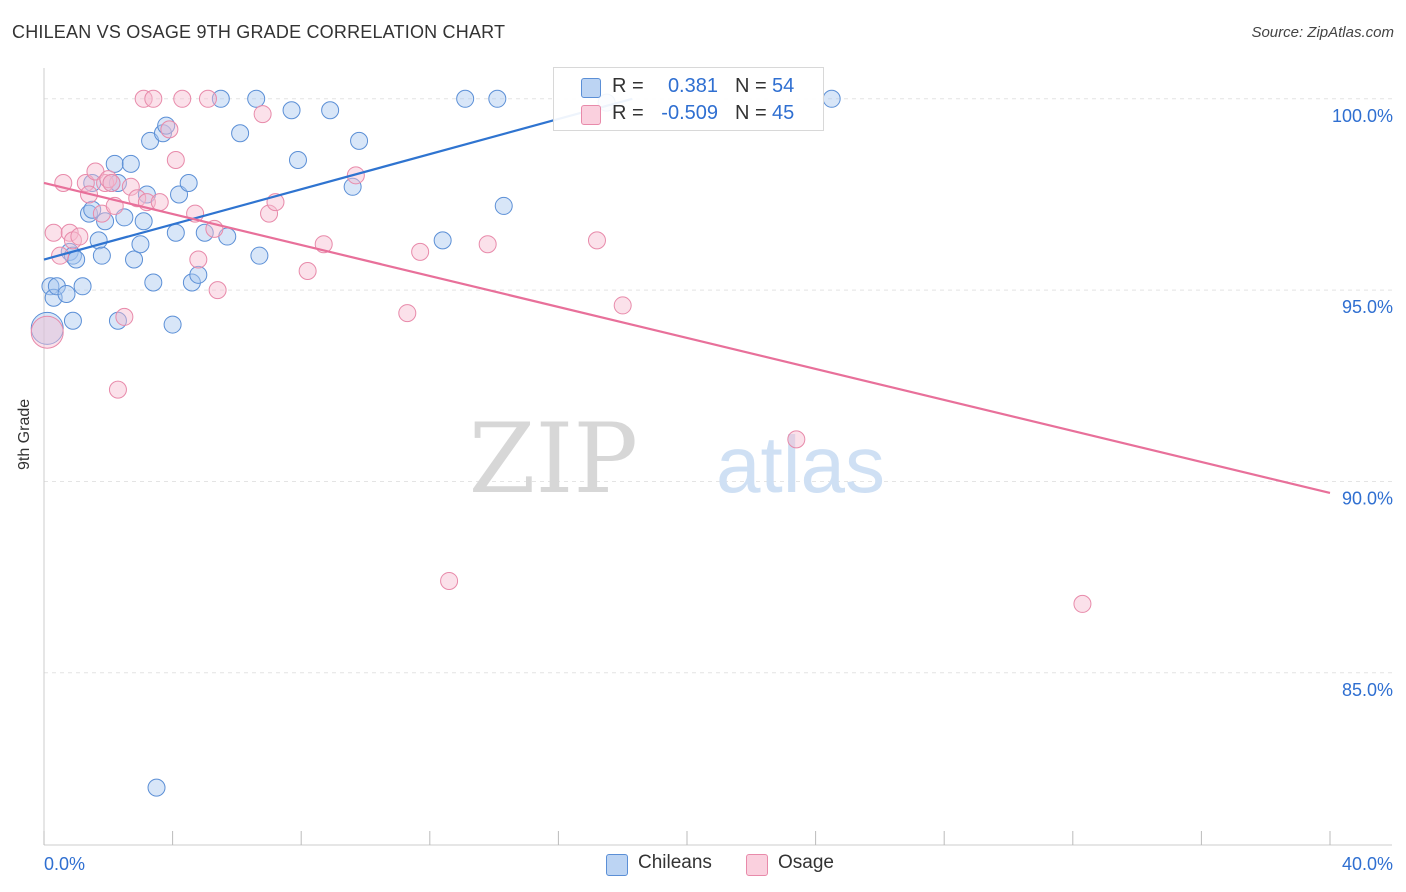  Describe the element at coordinates (783, 113) in the screenshot. I see `legend-n-value: 45` at that location.